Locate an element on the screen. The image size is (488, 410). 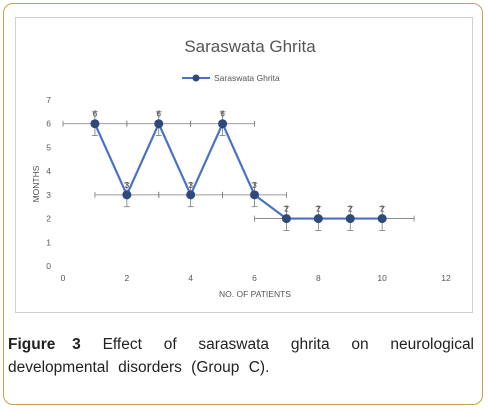
x-tick-label: 10 is located at coordinates (382, 278).